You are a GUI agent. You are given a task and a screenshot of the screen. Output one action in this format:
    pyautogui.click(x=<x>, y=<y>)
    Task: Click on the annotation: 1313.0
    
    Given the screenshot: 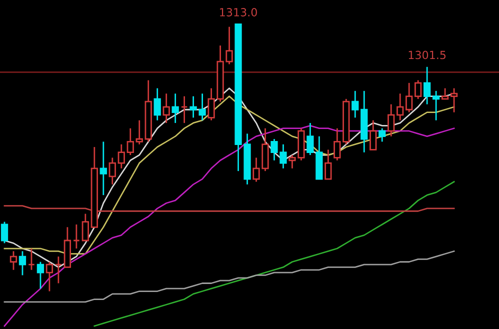 What is the action you would take?
    pyautogui.click(x=238, y=12)
    